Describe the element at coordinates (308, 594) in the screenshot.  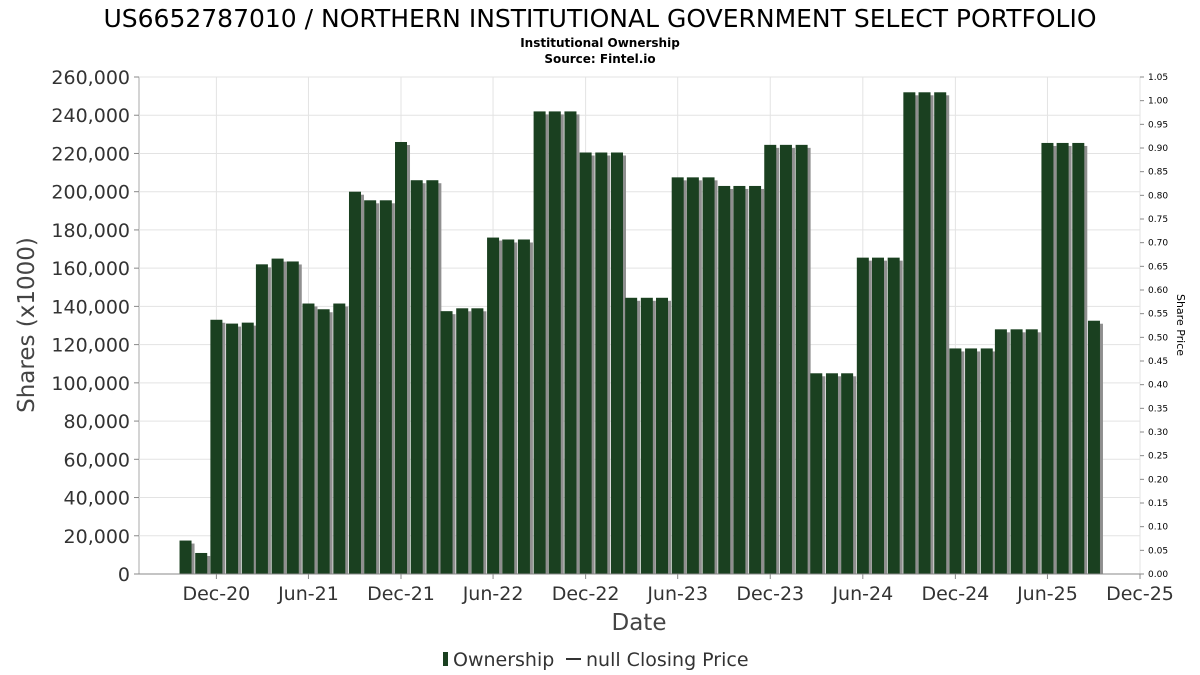
I see `x-tick-label: Jun-21` at that location.